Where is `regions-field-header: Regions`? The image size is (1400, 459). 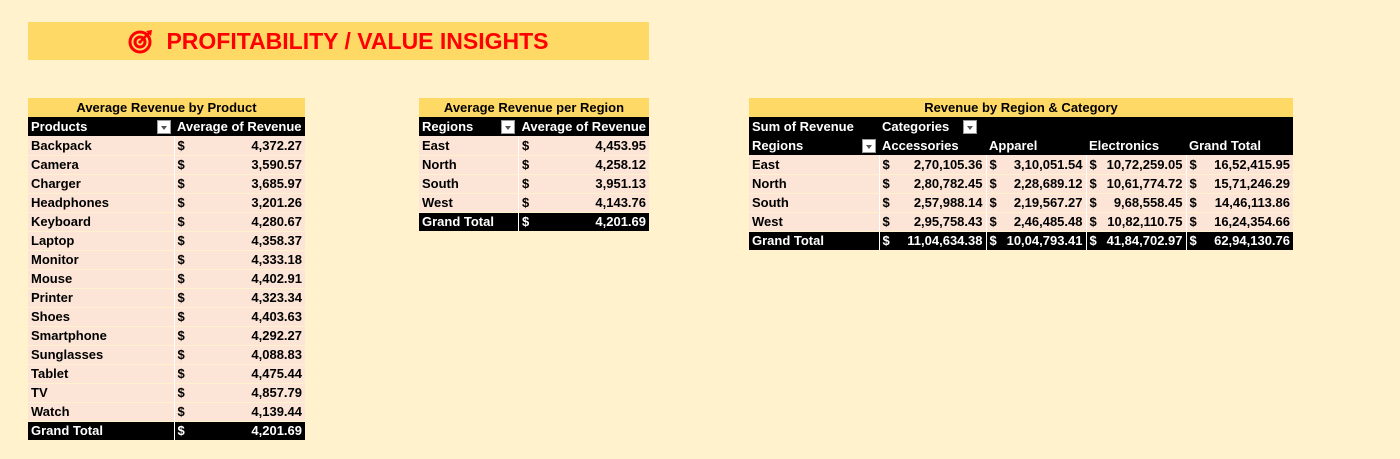 regions-field-header: Regions is located at coordinates (814, 145).